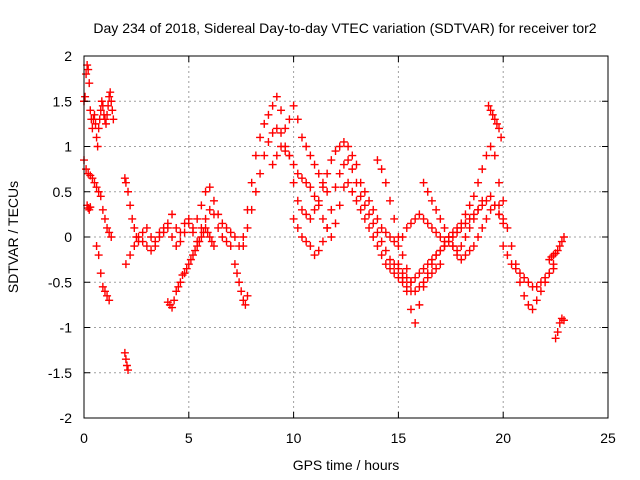 The image size is (640, 480). I want to click on x-axis-title: GPS time / hours, so click(346, 465).